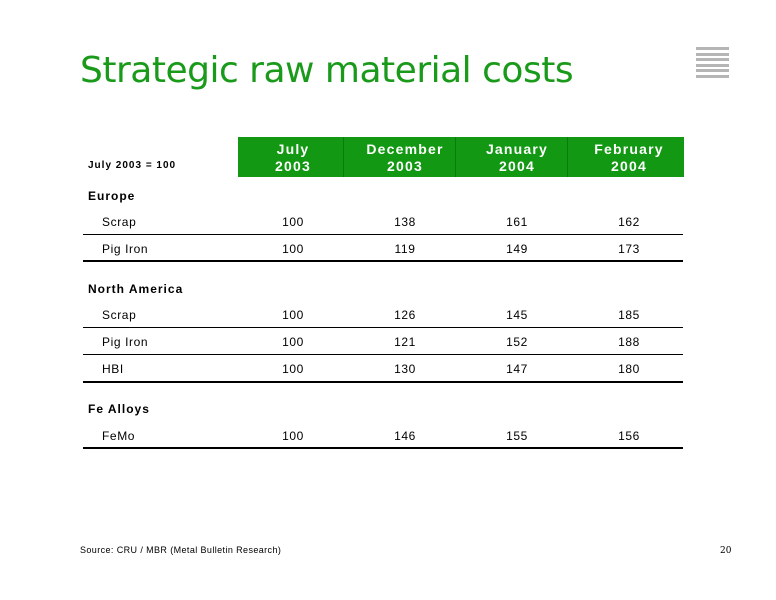 The image size is (776, 600). What do you see at coordinates (405, 436) in the screenshot?
I see `table-cell: 146` at bounding box center [405, 436].